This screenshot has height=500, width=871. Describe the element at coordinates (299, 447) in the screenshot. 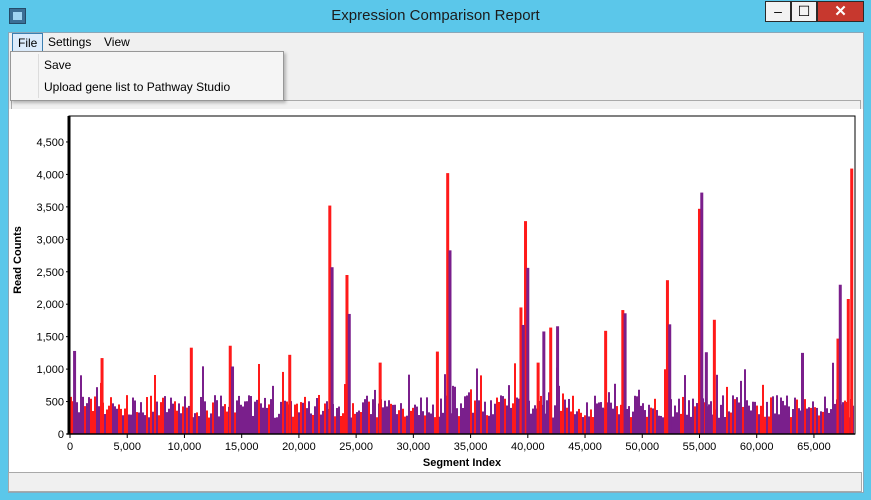

I see `x-tick-label: 20,000` at that location.